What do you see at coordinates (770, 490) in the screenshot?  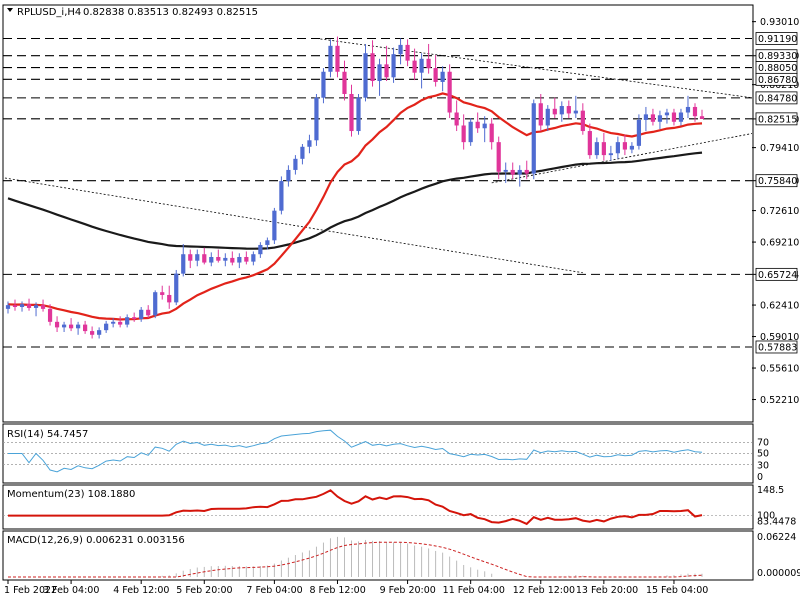 I see `momentum-tick-label: 148.5` at bounding box center [770, 490].